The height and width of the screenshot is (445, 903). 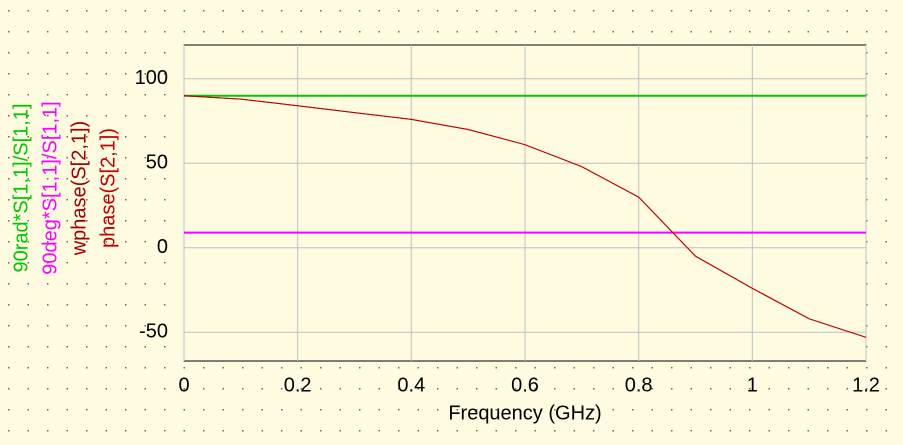 What do you see at coordinates (21, 187) in the screenshot?
I see `legend-label: 90rad*S[1,1]/S[1,1]` at bounding box center [21, 187].